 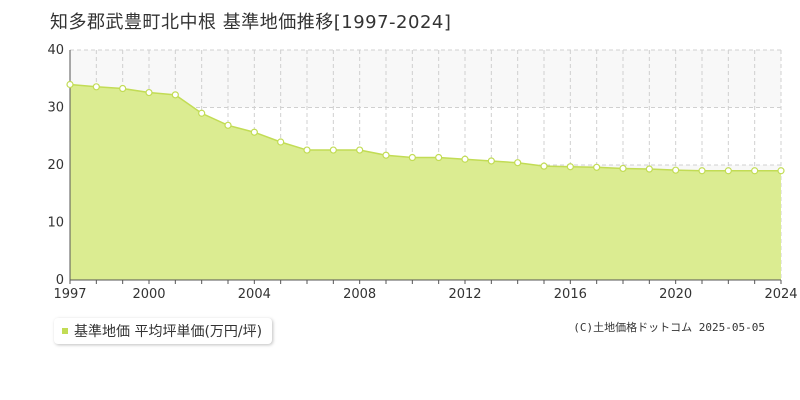 I want to click on y-tick-label: 10, so click(x=55, y=223).